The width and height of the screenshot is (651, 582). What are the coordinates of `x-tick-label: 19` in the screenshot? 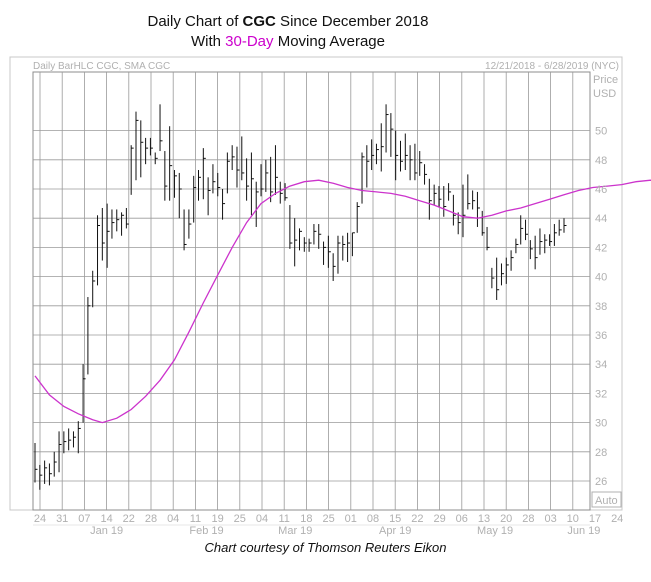 It's located at (217, 519).